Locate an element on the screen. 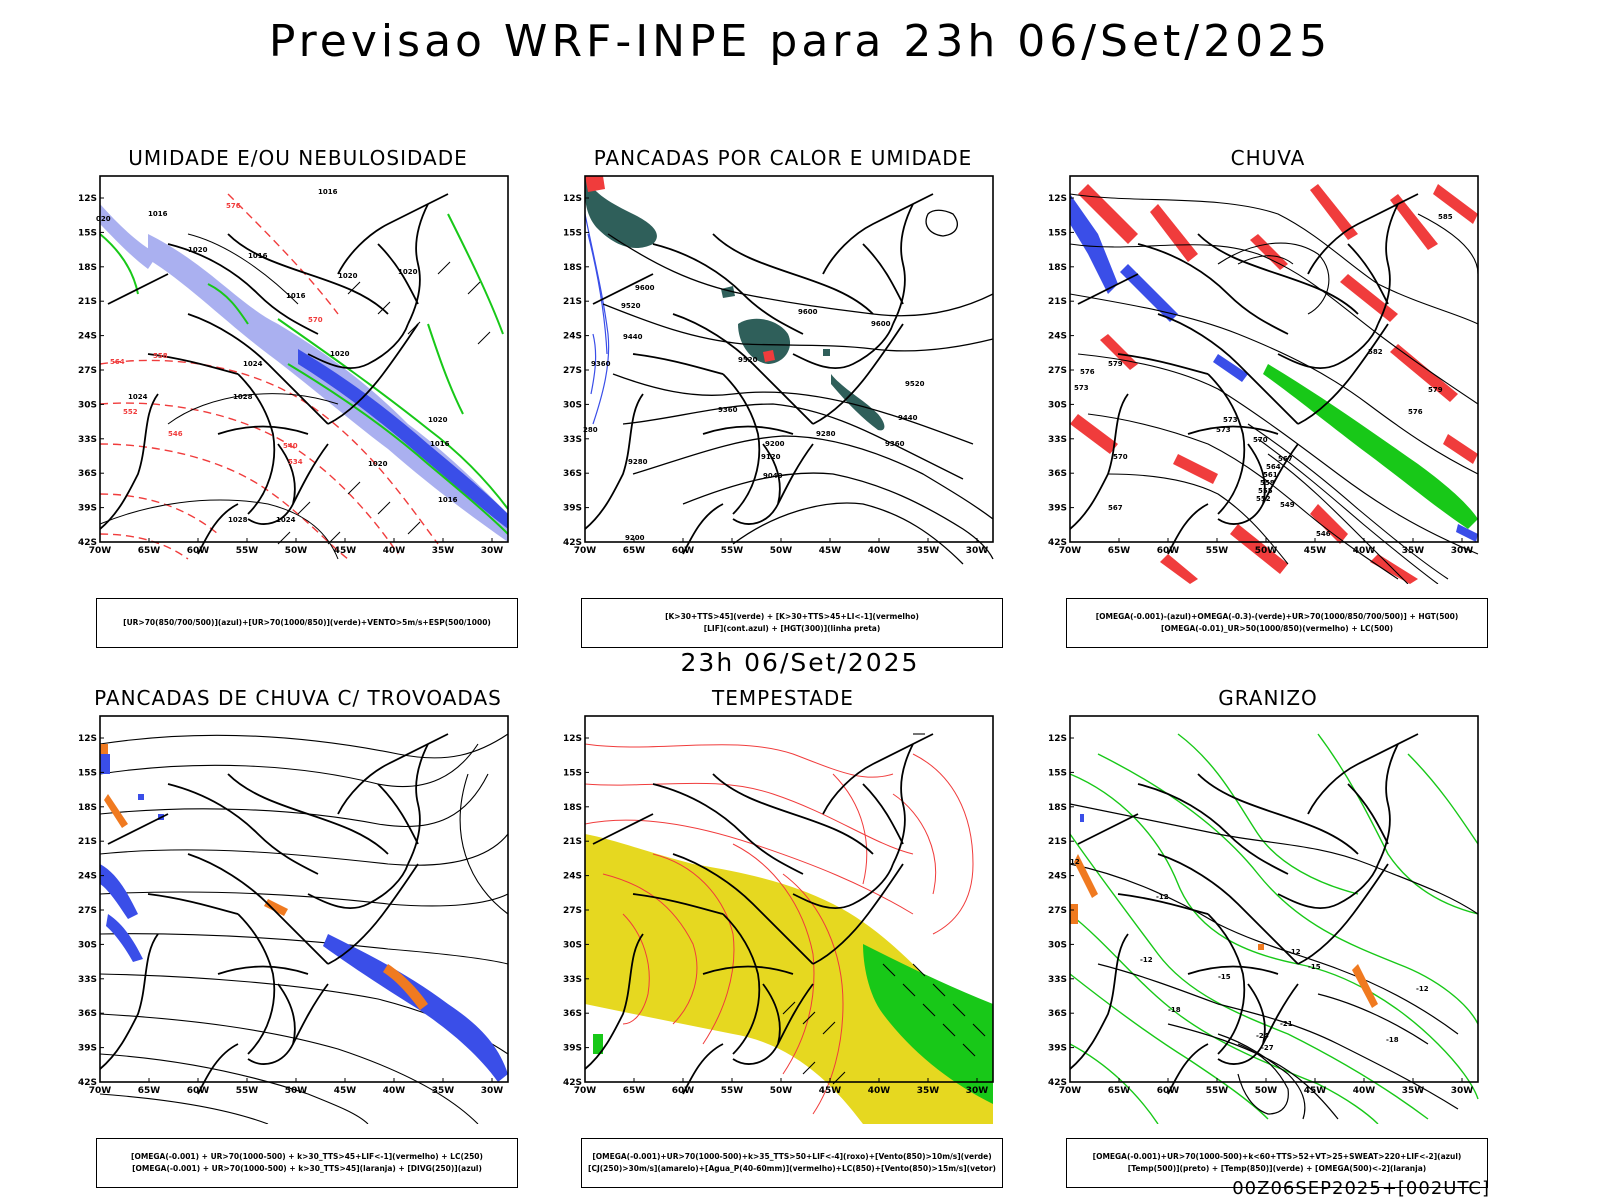 The image size is (1600, 1200). instability-shading is located at coordinates (735, 303).